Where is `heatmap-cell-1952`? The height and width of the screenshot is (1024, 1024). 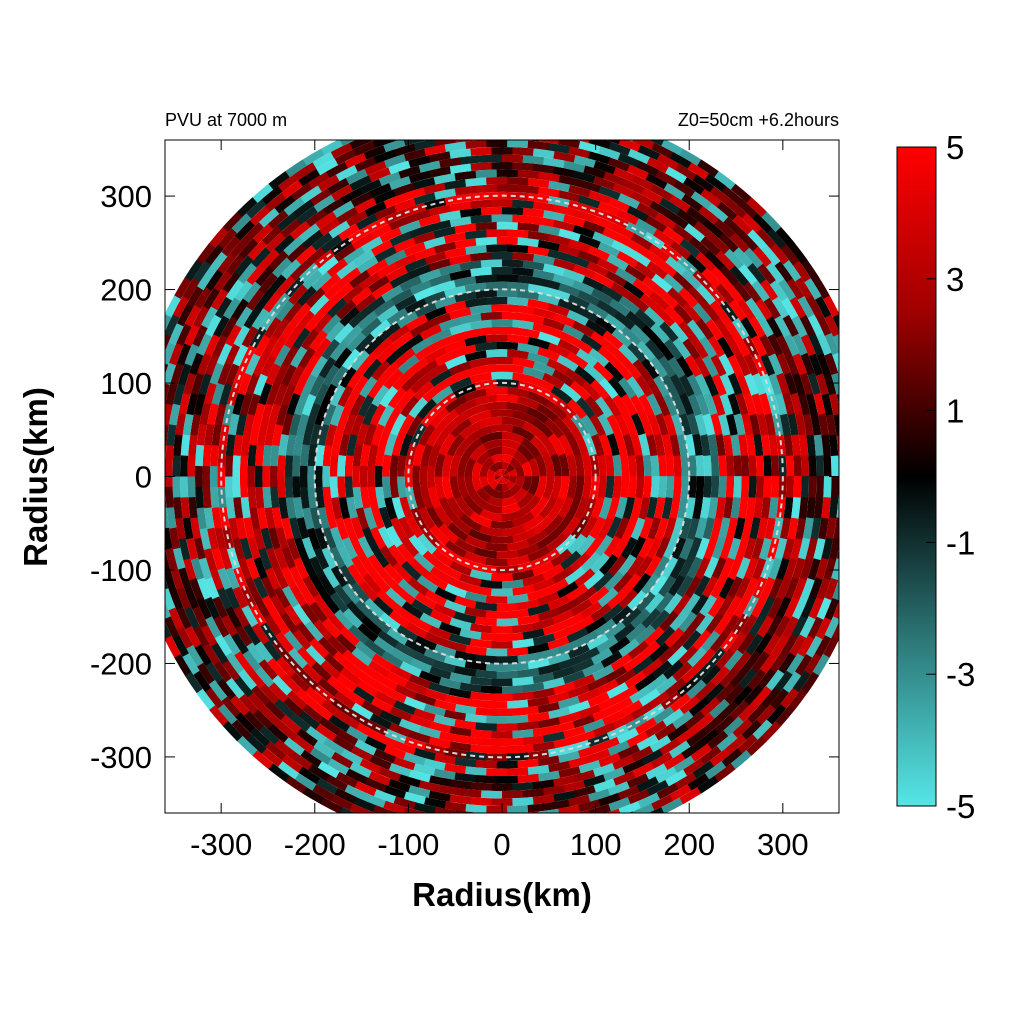
heatmap-cell-1952 is located at coordinates (220, 345).